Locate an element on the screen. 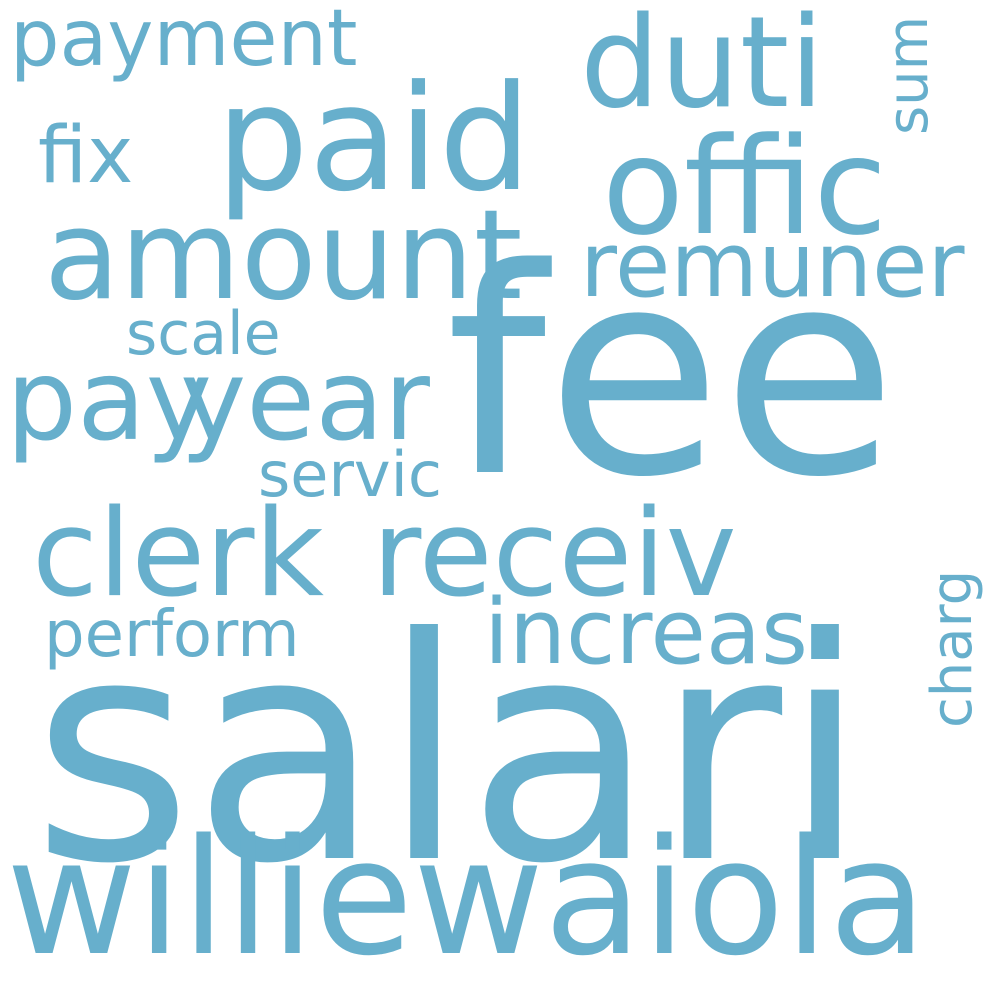 Image resolution: width=1000 pixels, height=1000 pixels. word-perform: perform is located at coordinates (172, 635).